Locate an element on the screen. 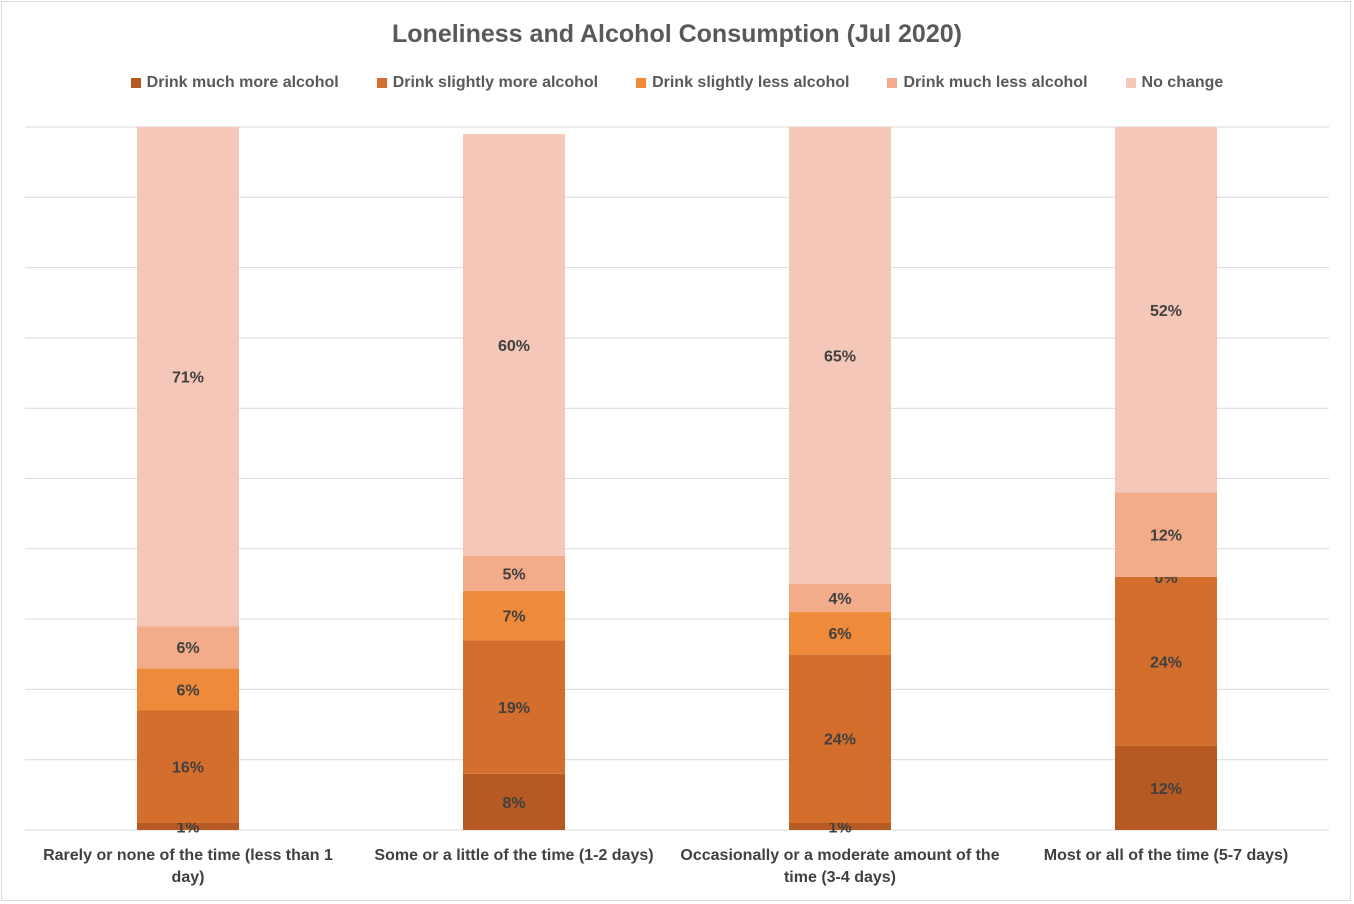 This screenshot has width=1354, height=904. legend-item-much-less: Drink much less alcohol is located at coordinates (987, 83).